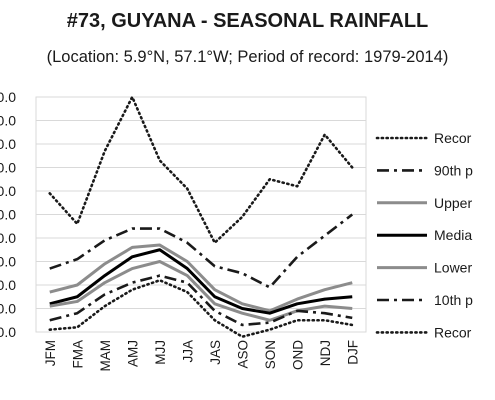 The image size is (495, 400). I want to click on x-tick-label: SON, so click(270, 354).